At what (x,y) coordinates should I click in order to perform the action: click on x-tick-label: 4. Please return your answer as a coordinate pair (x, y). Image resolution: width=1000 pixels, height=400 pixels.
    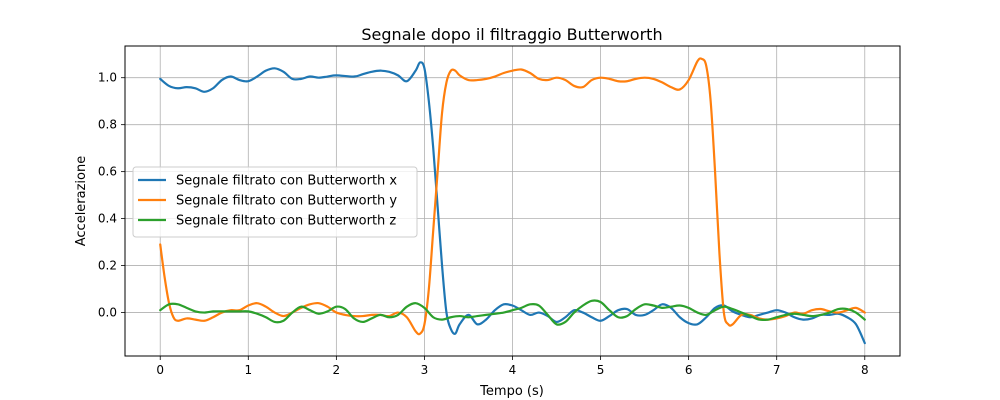
    Looking at the image, I should click on (513, 370).